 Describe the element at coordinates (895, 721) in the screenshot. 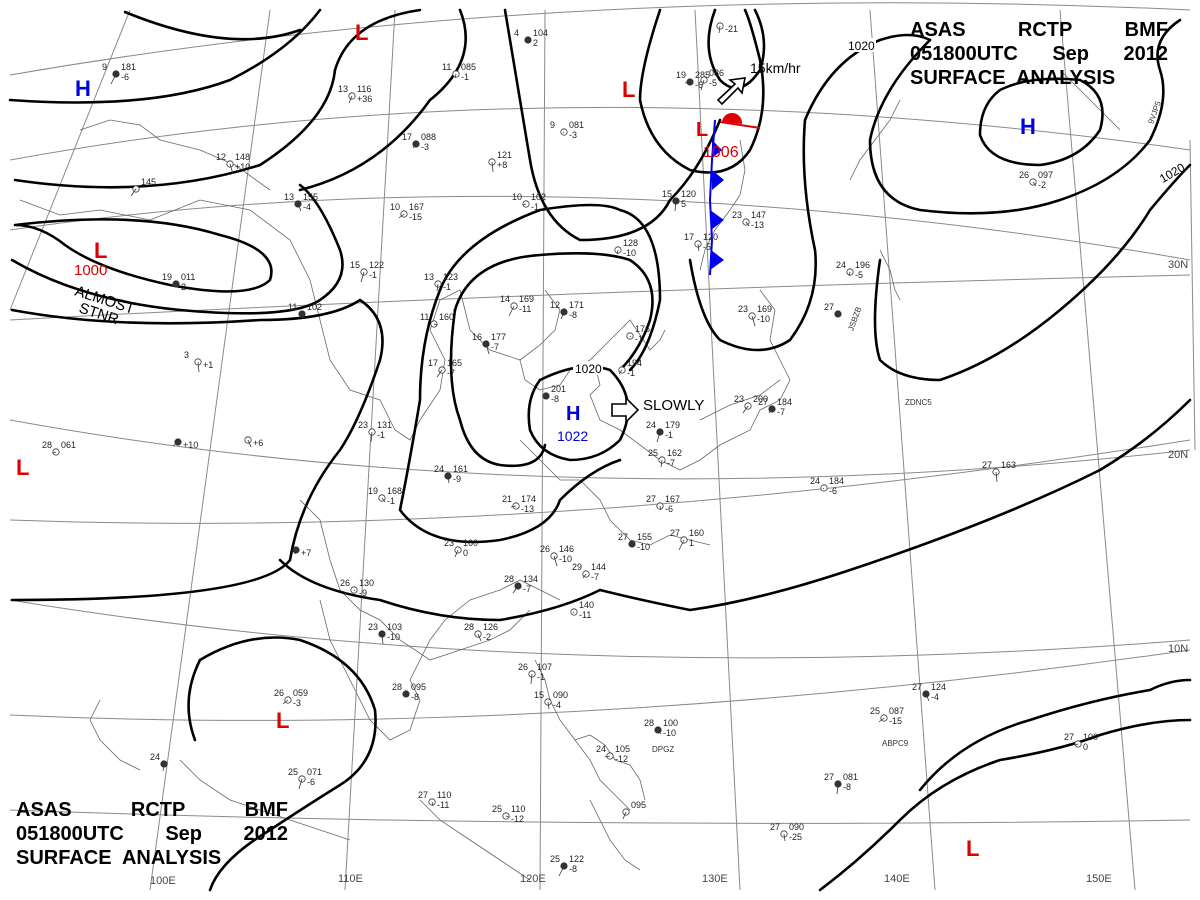

I see `station-tendency: -15` at that location.